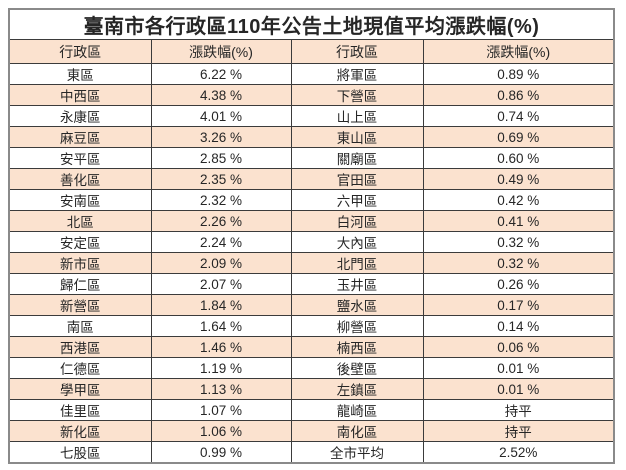  What do you see at coordinates (80, 452) in the screenshot?
I see `district-cell: 七股區` at bounding box center [80, 452].